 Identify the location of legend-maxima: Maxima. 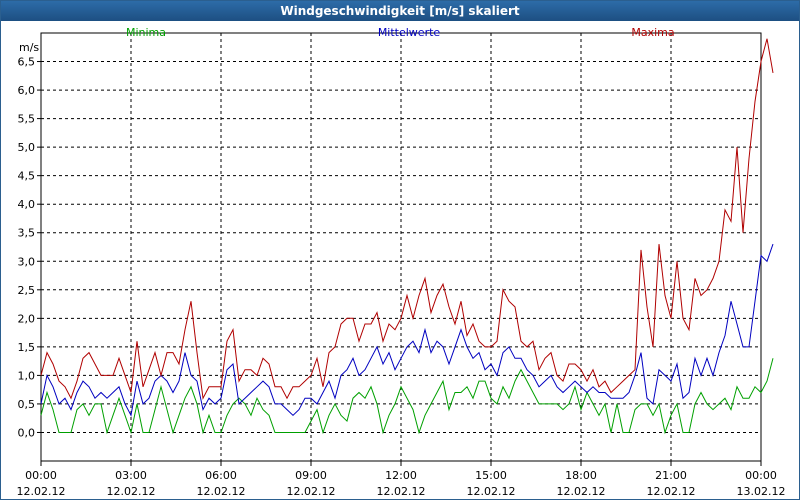
(652, 32).